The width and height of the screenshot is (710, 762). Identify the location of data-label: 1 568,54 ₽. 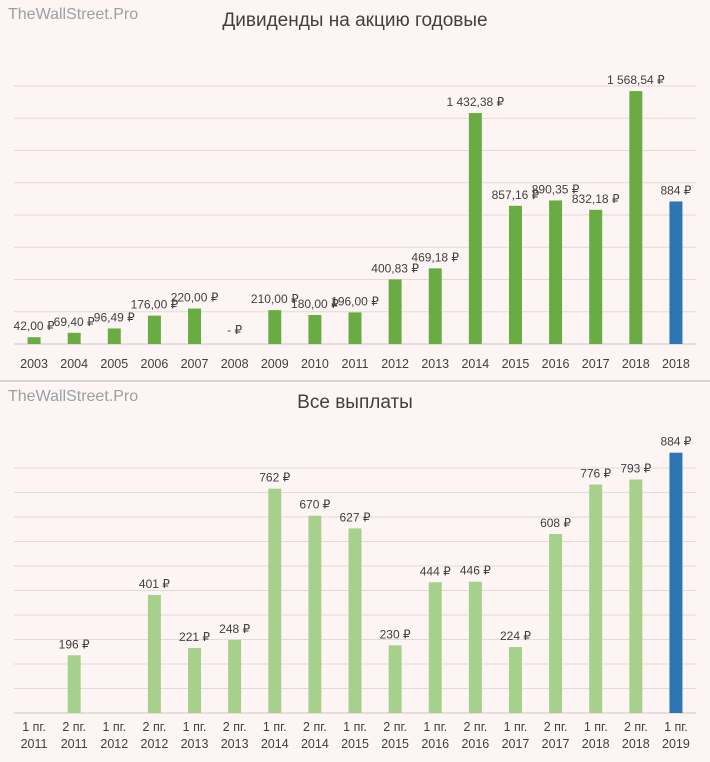
(636, 80).